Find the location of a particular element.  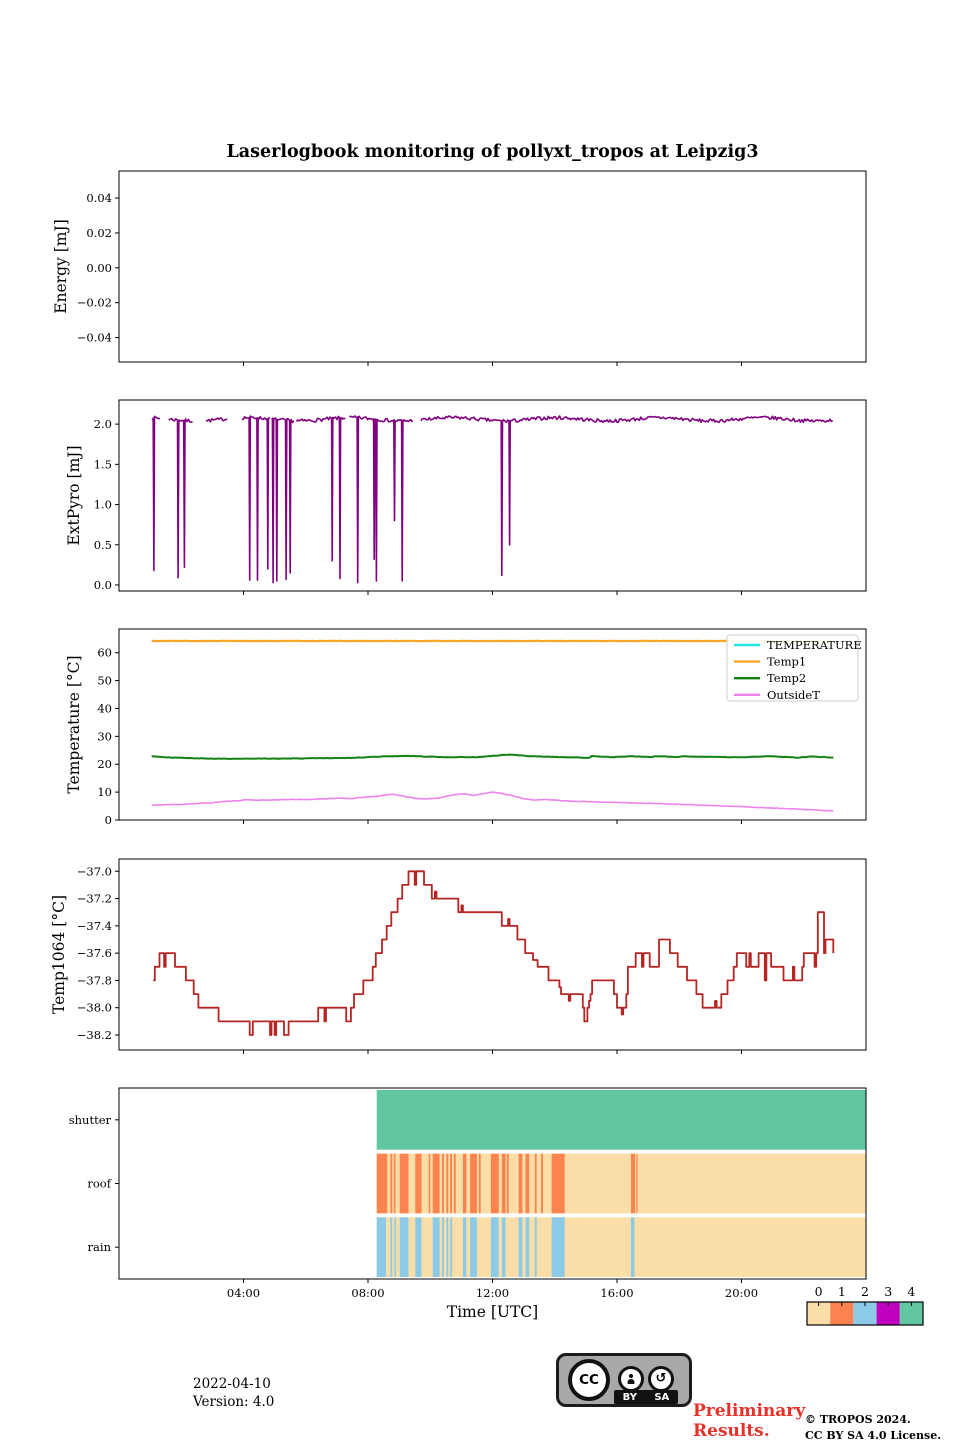

row-label-roof: roof is located at coordinates (99, 1184).